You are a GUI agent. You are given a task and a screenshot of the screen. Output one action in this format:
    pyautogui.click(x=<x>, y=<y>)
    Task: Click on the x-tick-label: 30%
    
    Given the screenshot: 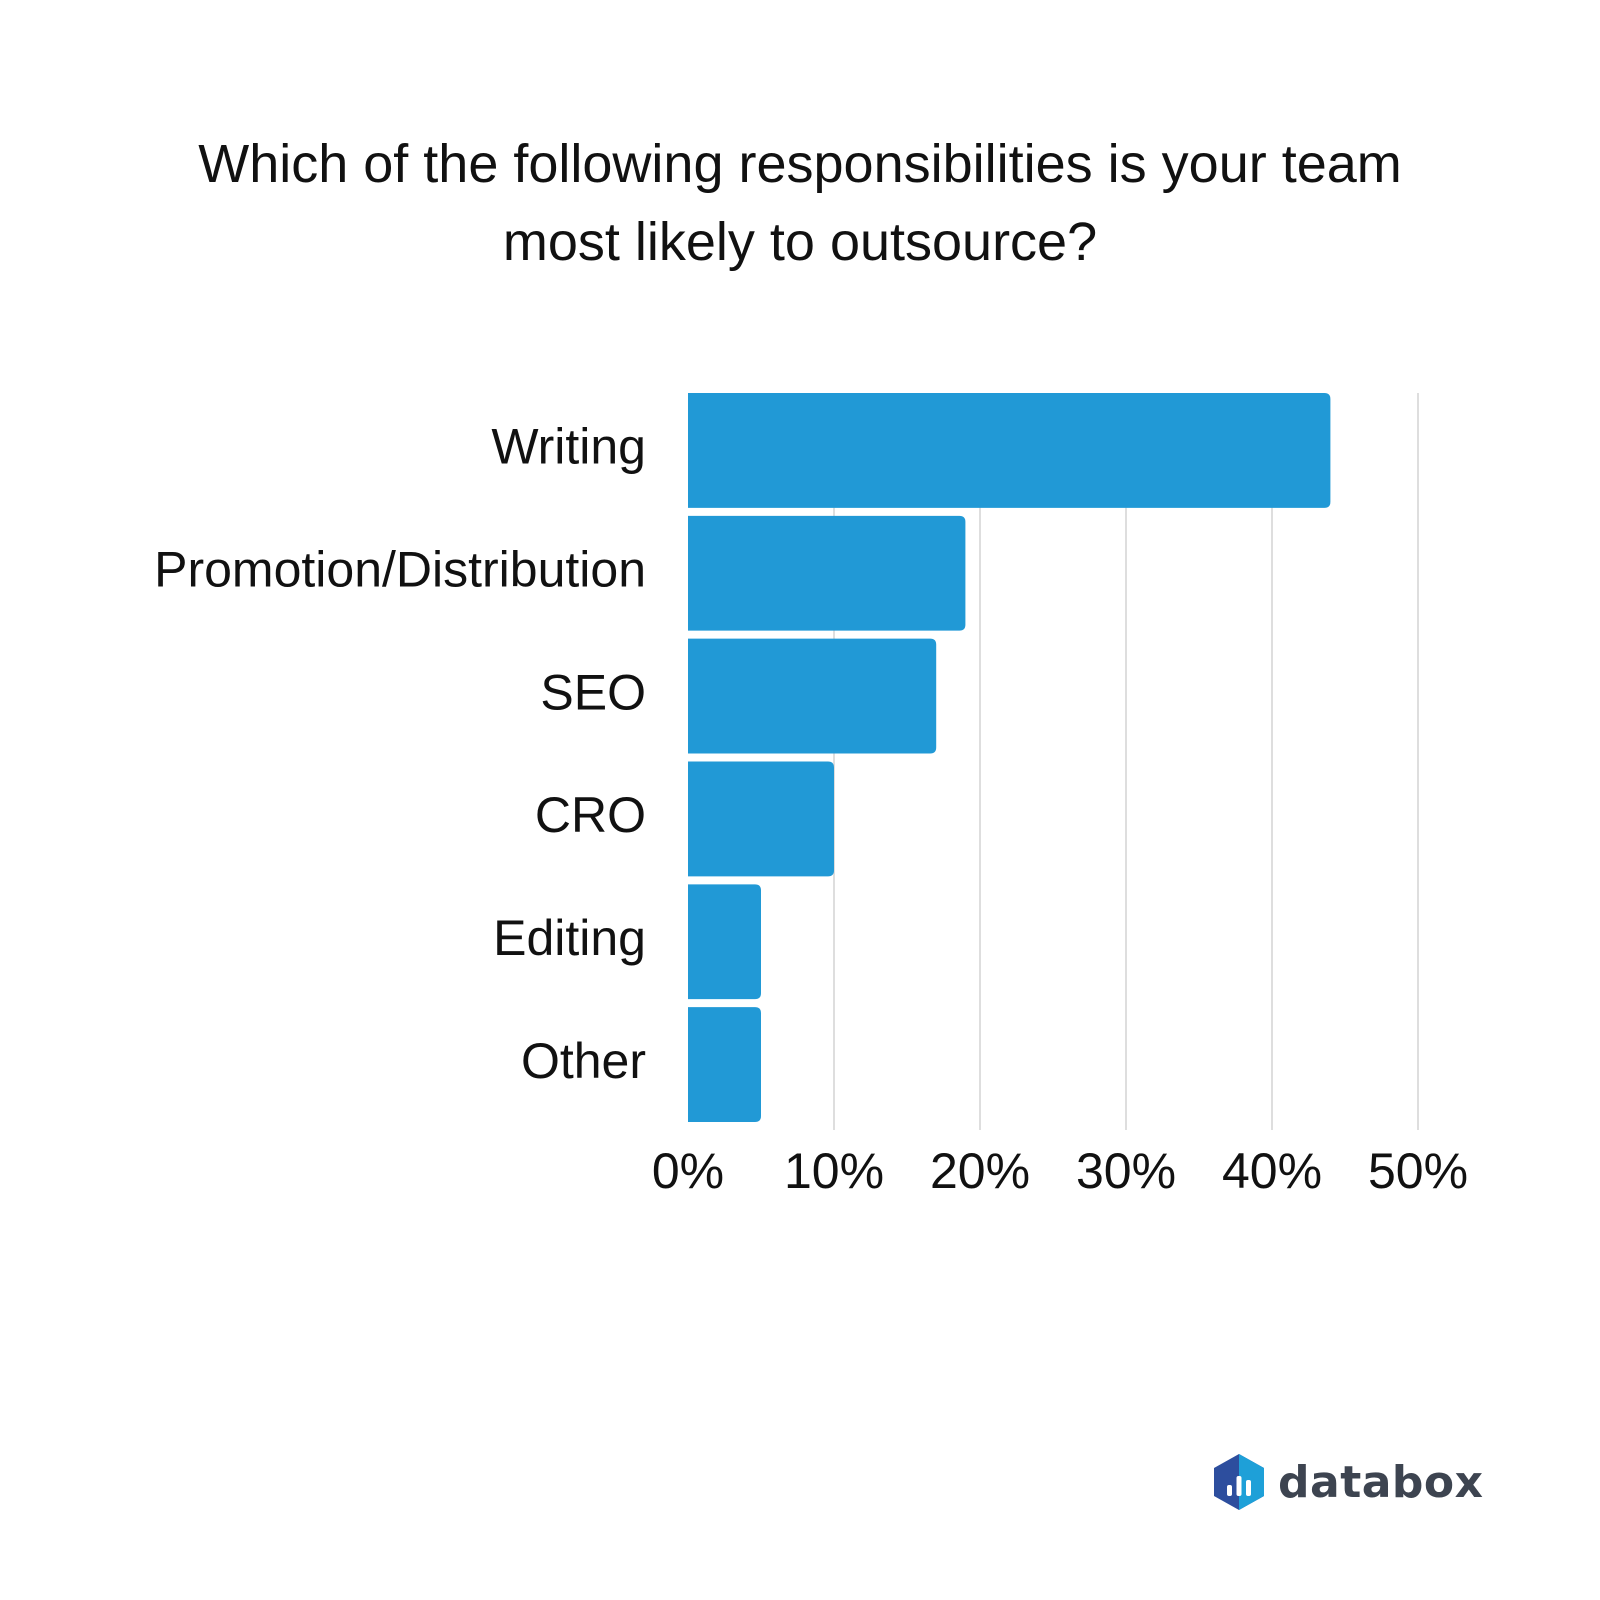 What is the action you would take?
    pyautogui.click(x=1126, y=1171)
    